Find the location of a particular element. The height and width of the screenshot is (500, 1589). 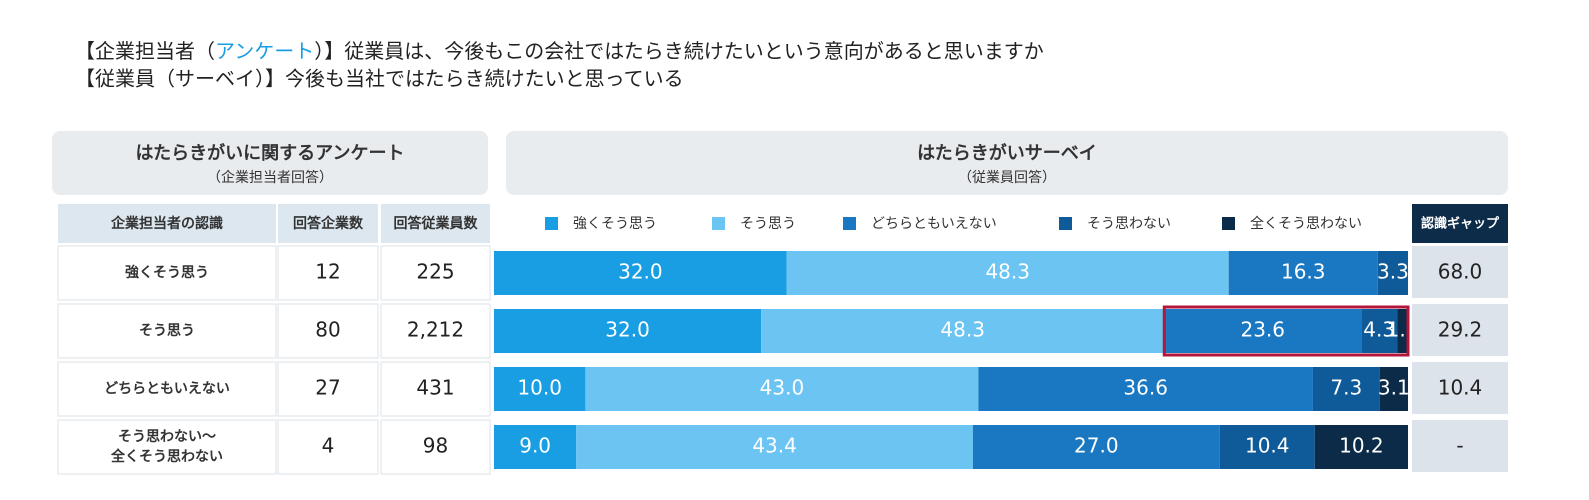

row-label: どちらともいえない is located at coordinates (167, 389).